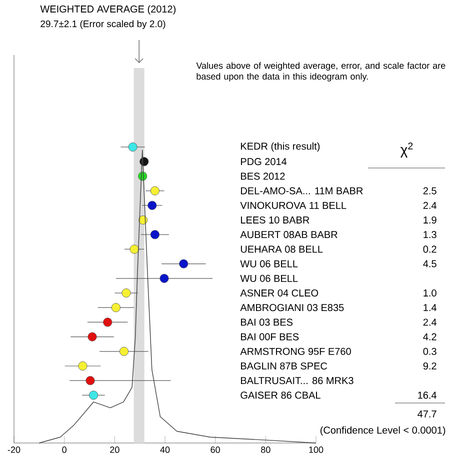  What do you see at coordinates (429, 249) in the screenshot?
I see `category-label: 0.2` at bounding box center [429, 249].